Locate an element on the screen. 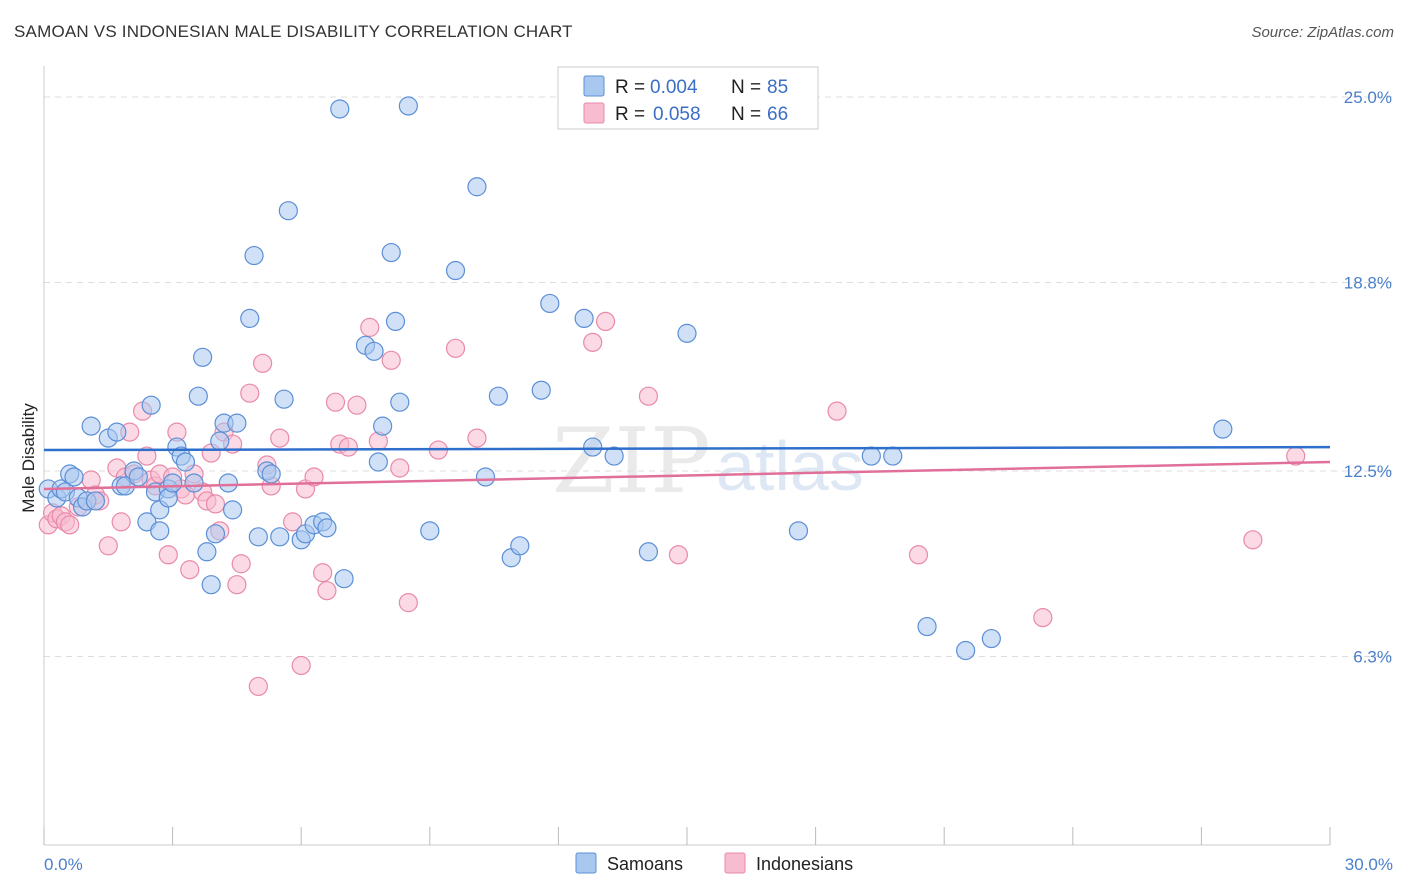 The image size is (1406, 892). correlation-legend: R = 0.004 N = 85 R = 0.058 N = 66 is located at coordinates (688, 98).